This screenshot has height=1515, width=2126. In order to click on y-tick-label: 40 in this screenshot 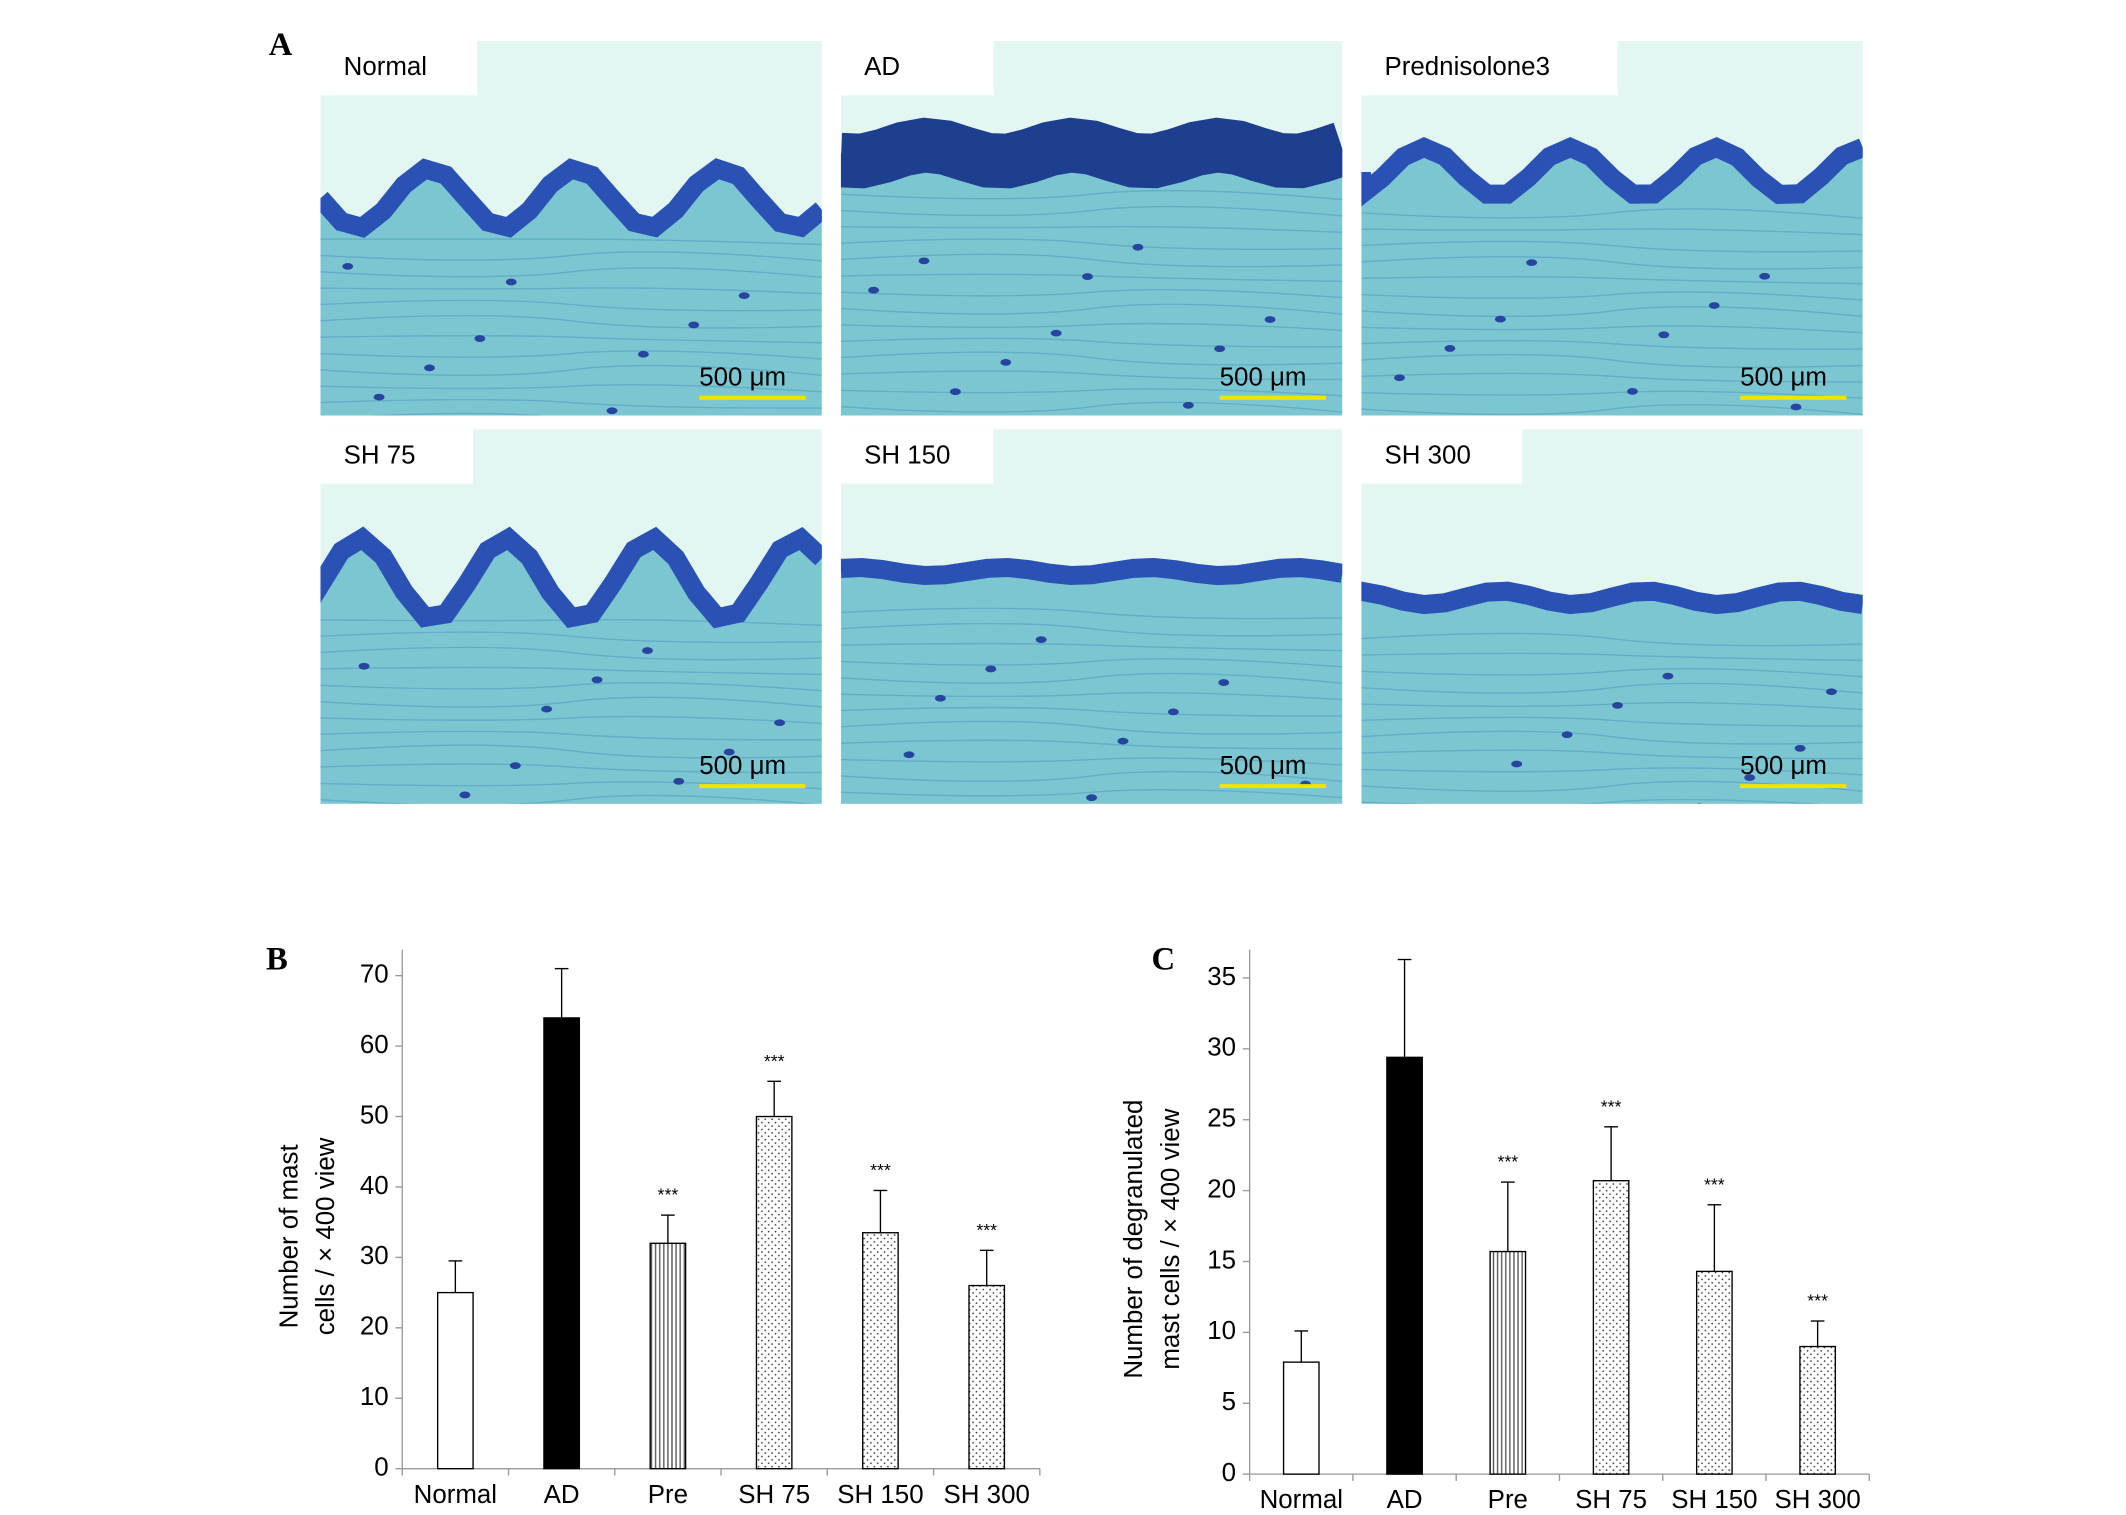, I will do `click(374, 1186)`.